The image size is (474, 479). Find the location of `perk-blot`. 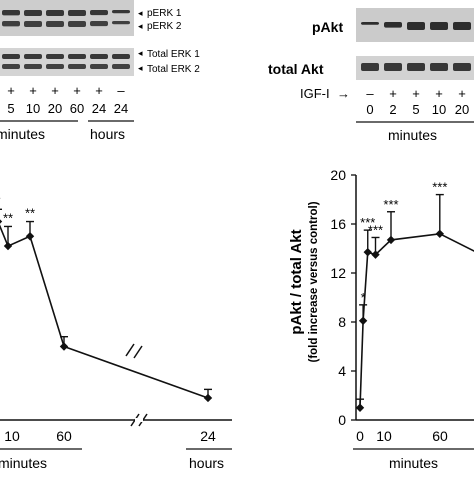

perk-blot is located at coordinates (67, 18).